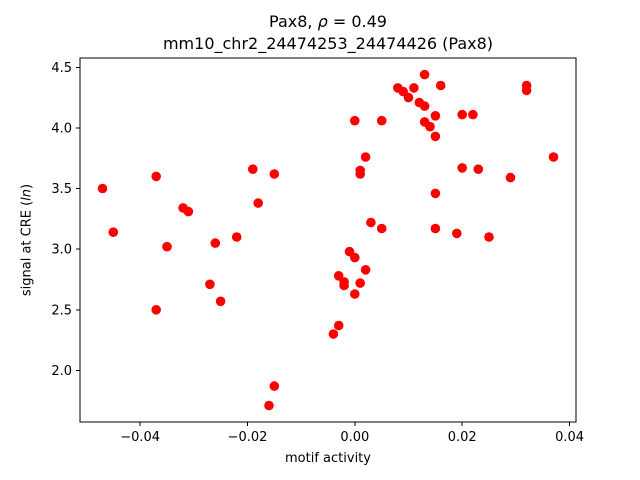 The height and width of the screenshot is (480, 640). Describe the element at coordinates (61, 371) in the screenshot. I see `y-tick-label: 2.0` at that location.